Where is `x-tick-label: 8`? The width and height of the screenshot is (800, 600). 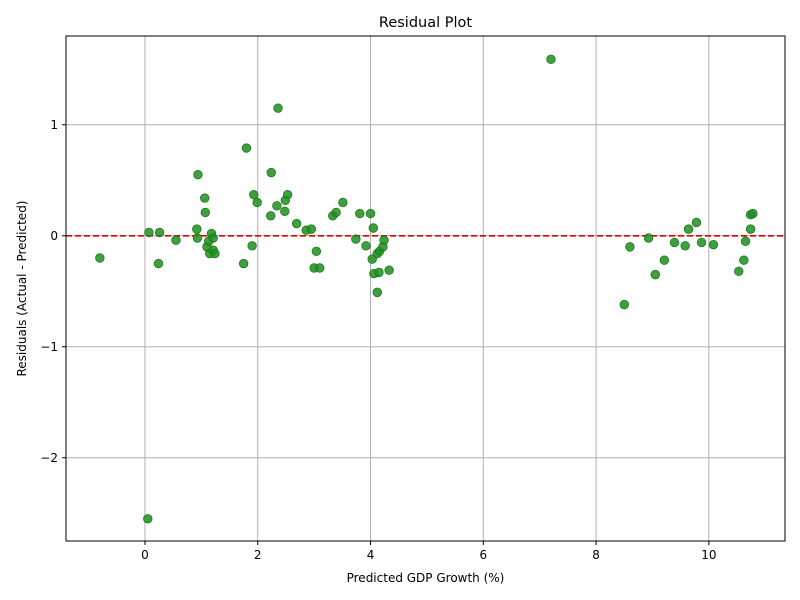 x-tick-label: 8 is located at coordinates (596, 555).